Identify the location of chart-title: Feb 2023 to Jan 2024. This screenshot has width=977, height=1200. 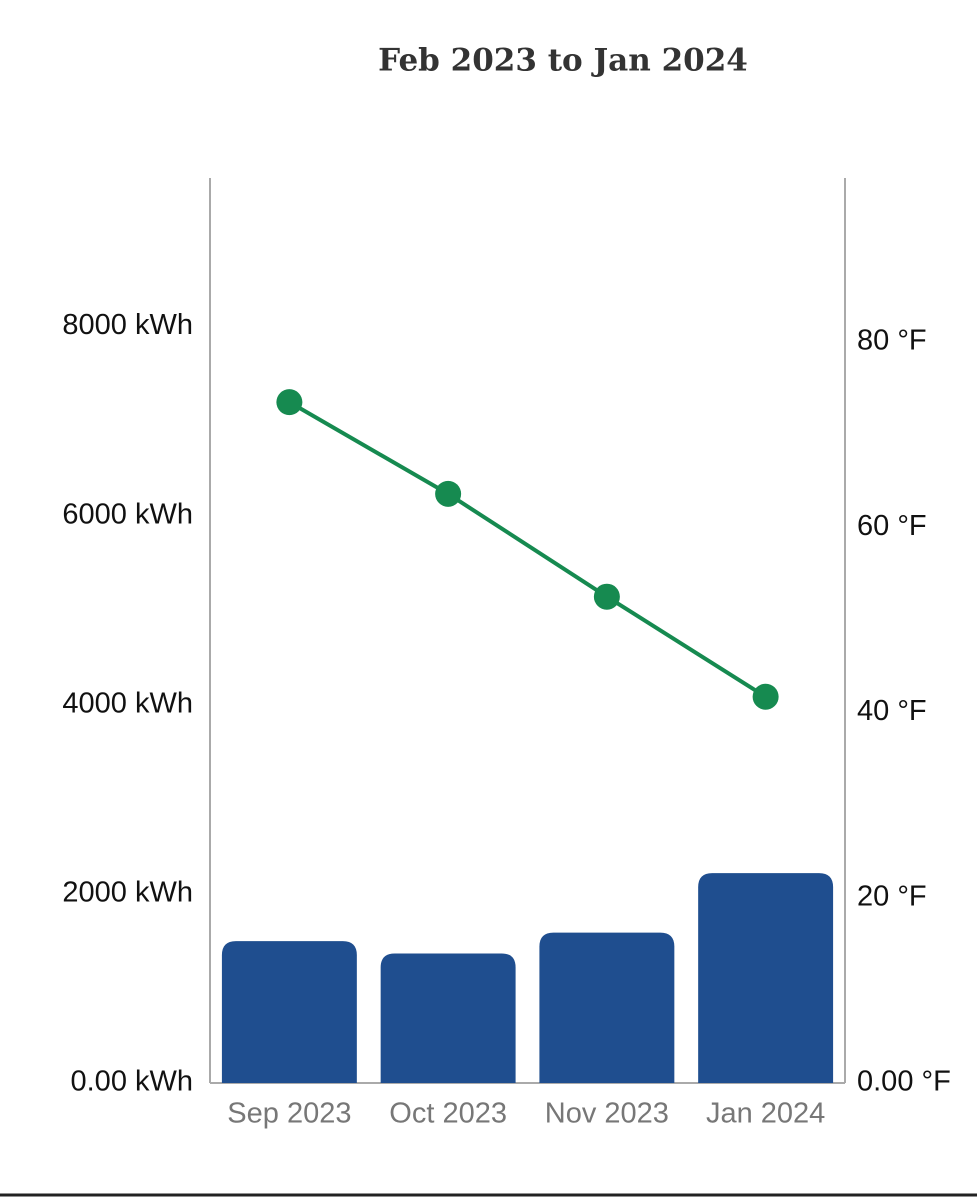
(563, 61).